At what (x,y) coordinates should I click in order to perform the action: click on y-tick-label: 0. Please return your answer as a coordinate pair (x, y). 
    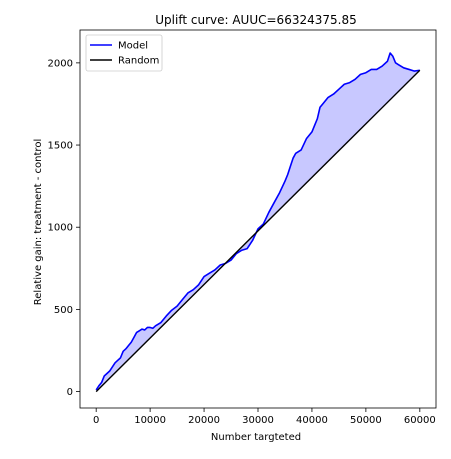
    Looking at the image, I should click on (70, 392).